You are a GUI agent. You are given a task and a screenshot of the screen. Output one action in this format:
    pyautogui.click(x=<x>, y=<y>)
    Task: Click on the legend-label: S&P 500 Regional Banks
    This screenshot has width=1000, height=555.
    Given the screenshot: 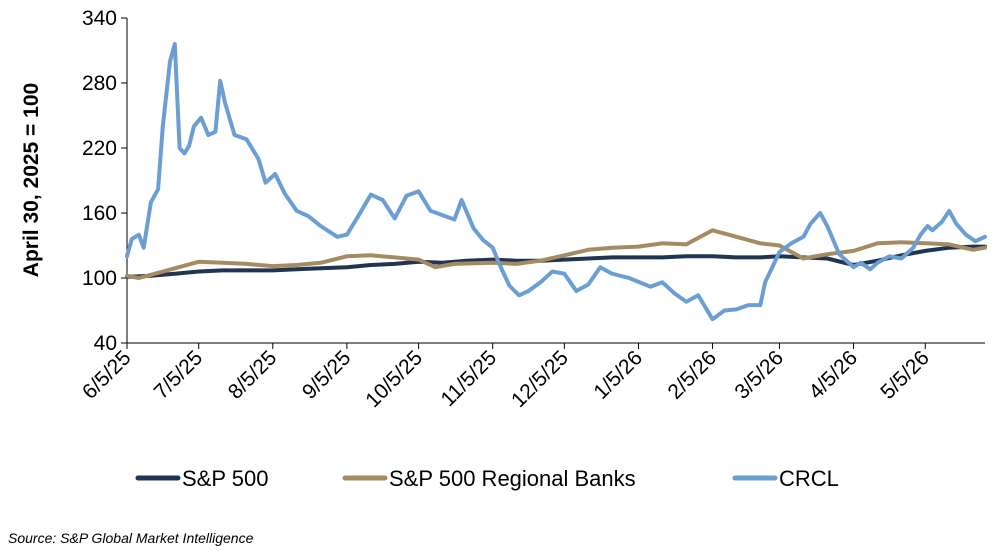 What is the action you would take?
    pyautogui.click(x=512, y=478)
    